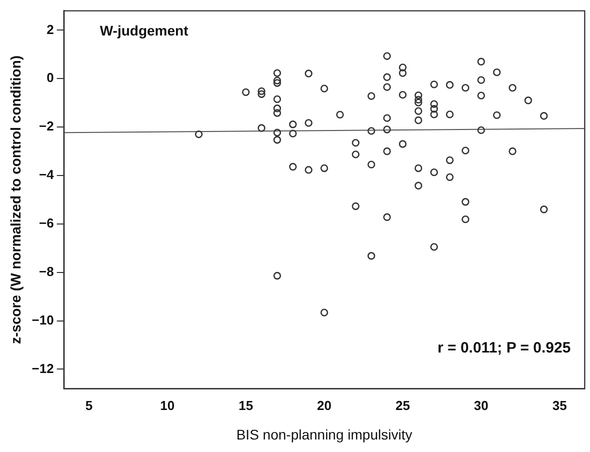 The width and height of the screenshot is (590, 452). What do you see at coordinates (46, 271) in the screenshot?
I see `y-tick-label: −8` at bounding box center [46, 271].